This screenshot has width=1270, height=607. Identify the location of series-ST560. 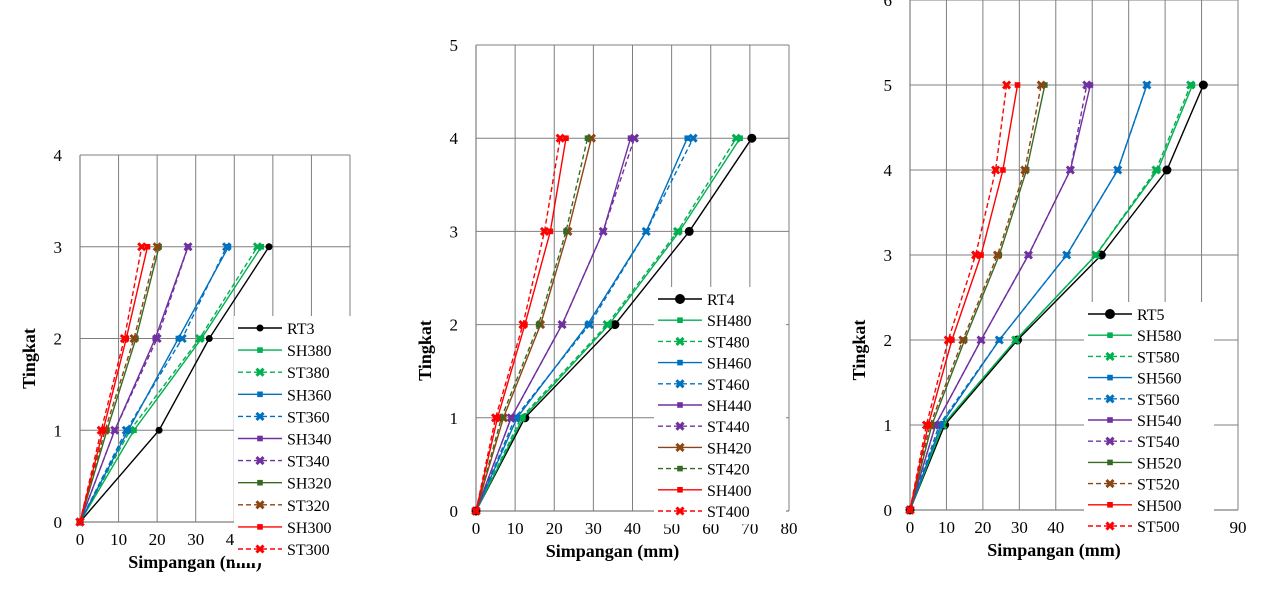
(1028, 297).